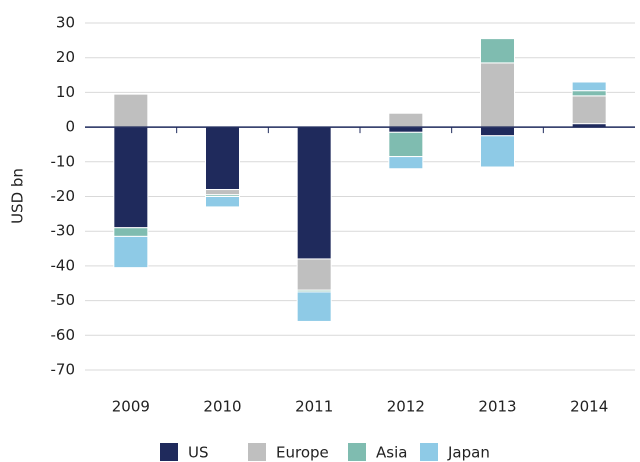 The height and width of the screenshot is (462, 640). Describe the element at coordinates (63, 196) in the screenshot. I see `y-tick-label: -20` at that location.